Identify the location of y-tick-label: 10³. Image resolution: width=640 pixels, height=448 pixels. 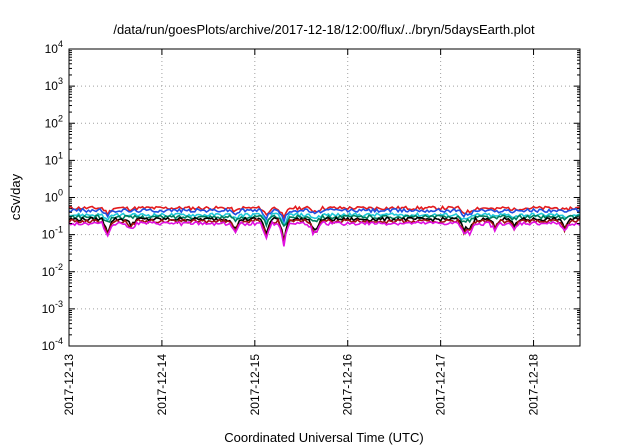
(54, 84).